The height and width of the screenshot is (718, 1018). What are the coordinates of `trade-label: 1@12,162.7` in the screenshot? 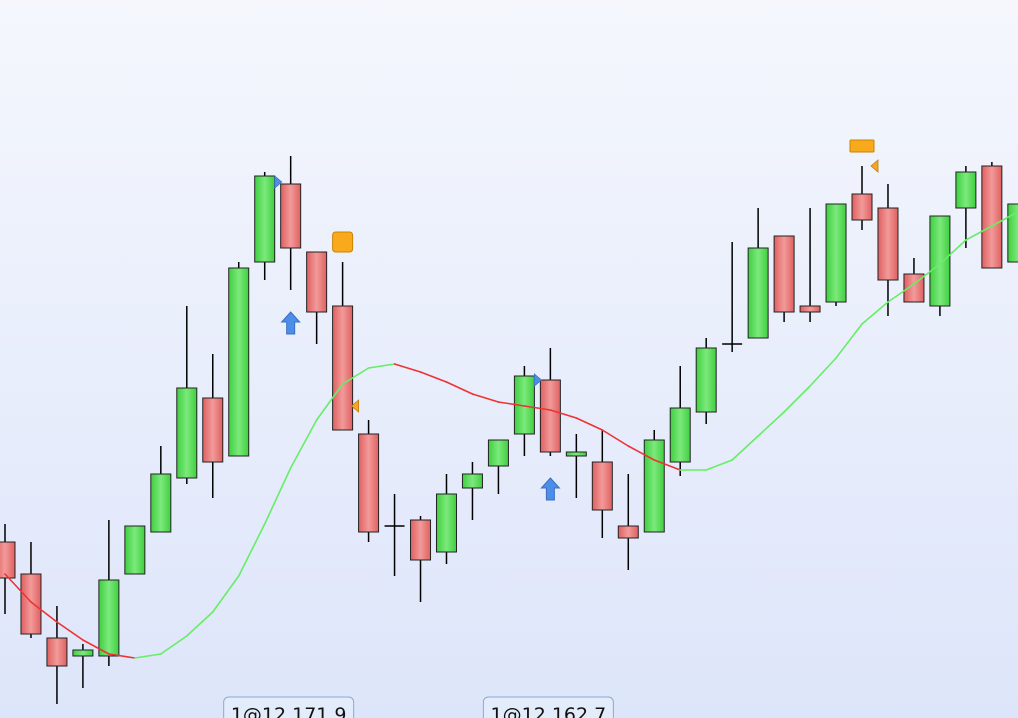 It's located at (549, 711).